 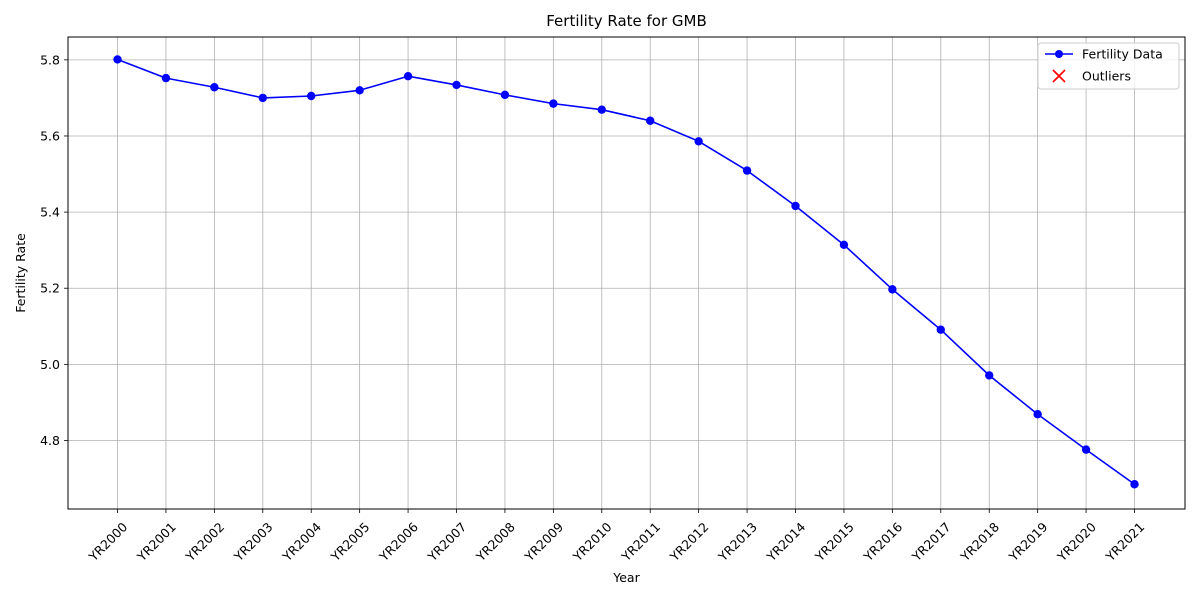 I want to click on legend-box, so click(x=1108, y=66).